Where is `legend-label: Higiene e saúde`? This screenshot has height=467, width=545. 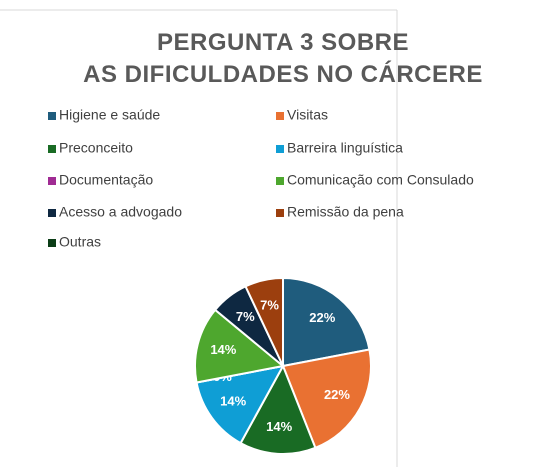 legend-label: Higiene e saúde is located at coordinates (109, 115).